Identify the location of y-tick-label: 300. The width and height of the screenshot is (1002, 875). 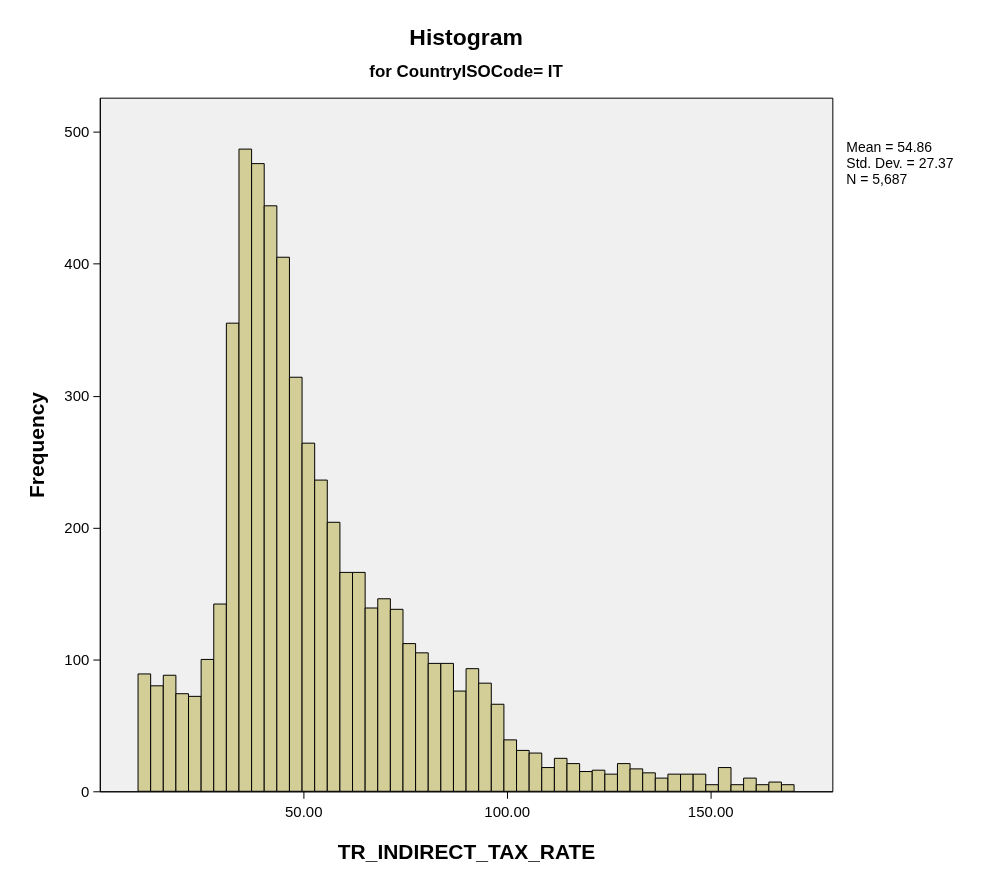
(77, 396).